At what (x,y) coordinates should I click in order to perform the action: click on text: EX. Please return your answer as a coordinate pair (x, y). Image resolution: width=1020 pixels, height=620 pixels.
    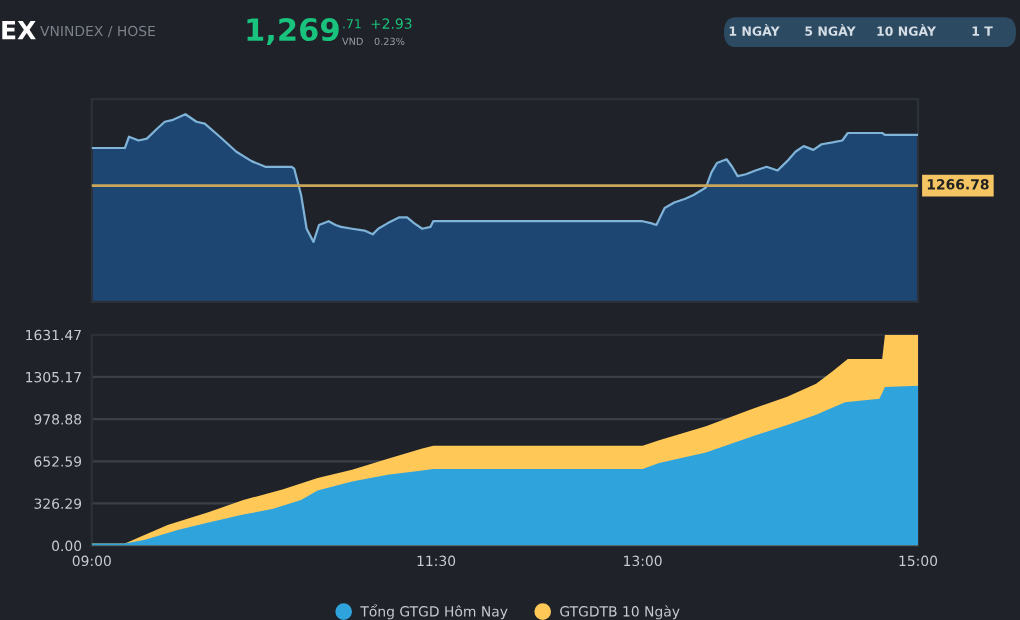
    Looking at the image, I should click on (19, 30).